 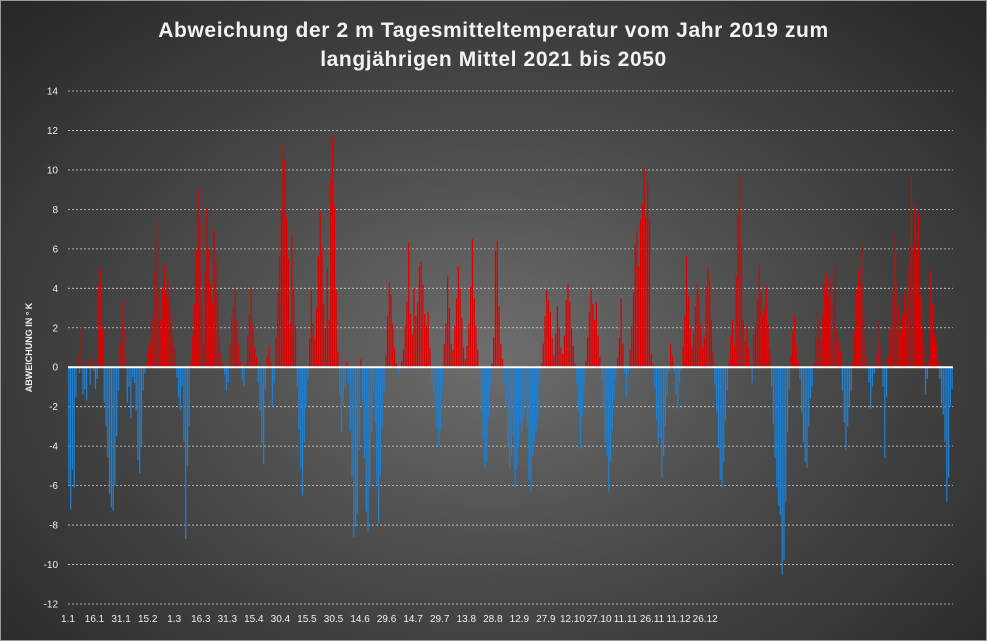 I want to click on y-tick-label: -6, so click(x=53, y=486).